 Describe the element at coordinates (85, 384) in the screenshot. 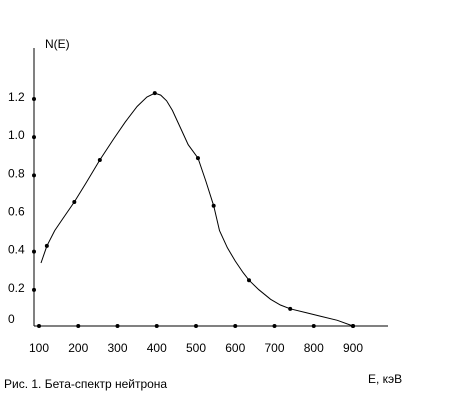

I see `figure-caption: Рис. 1. Бета-спектр нейтрона` at that location.